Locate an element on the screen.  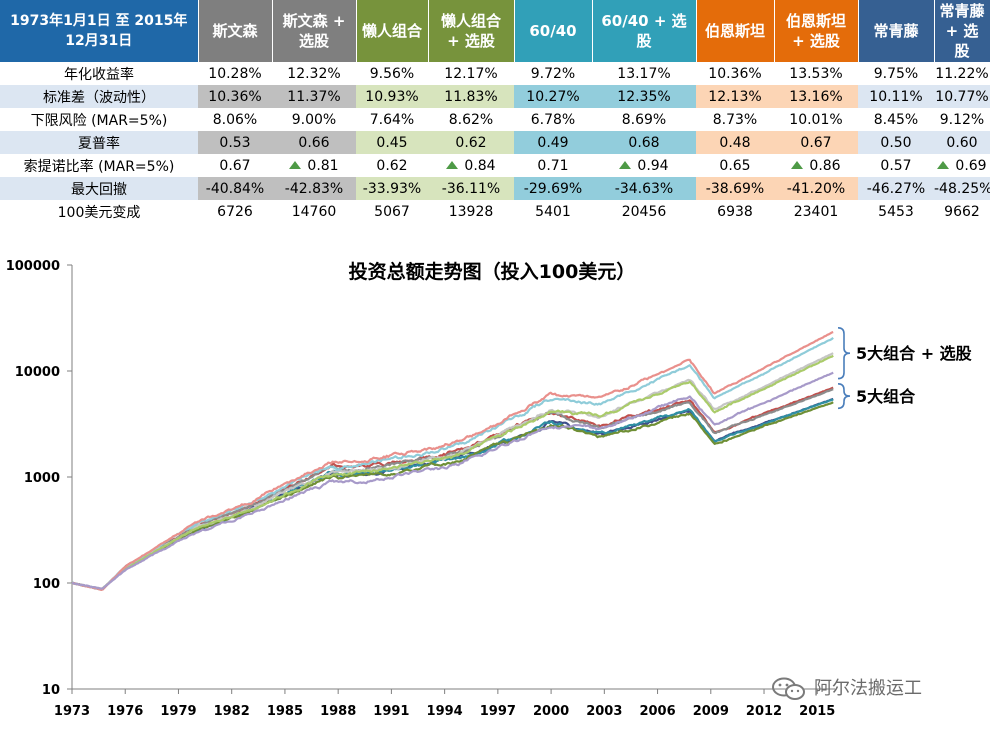
x-tick-label: 2009 is located at coordinates (711, 711).